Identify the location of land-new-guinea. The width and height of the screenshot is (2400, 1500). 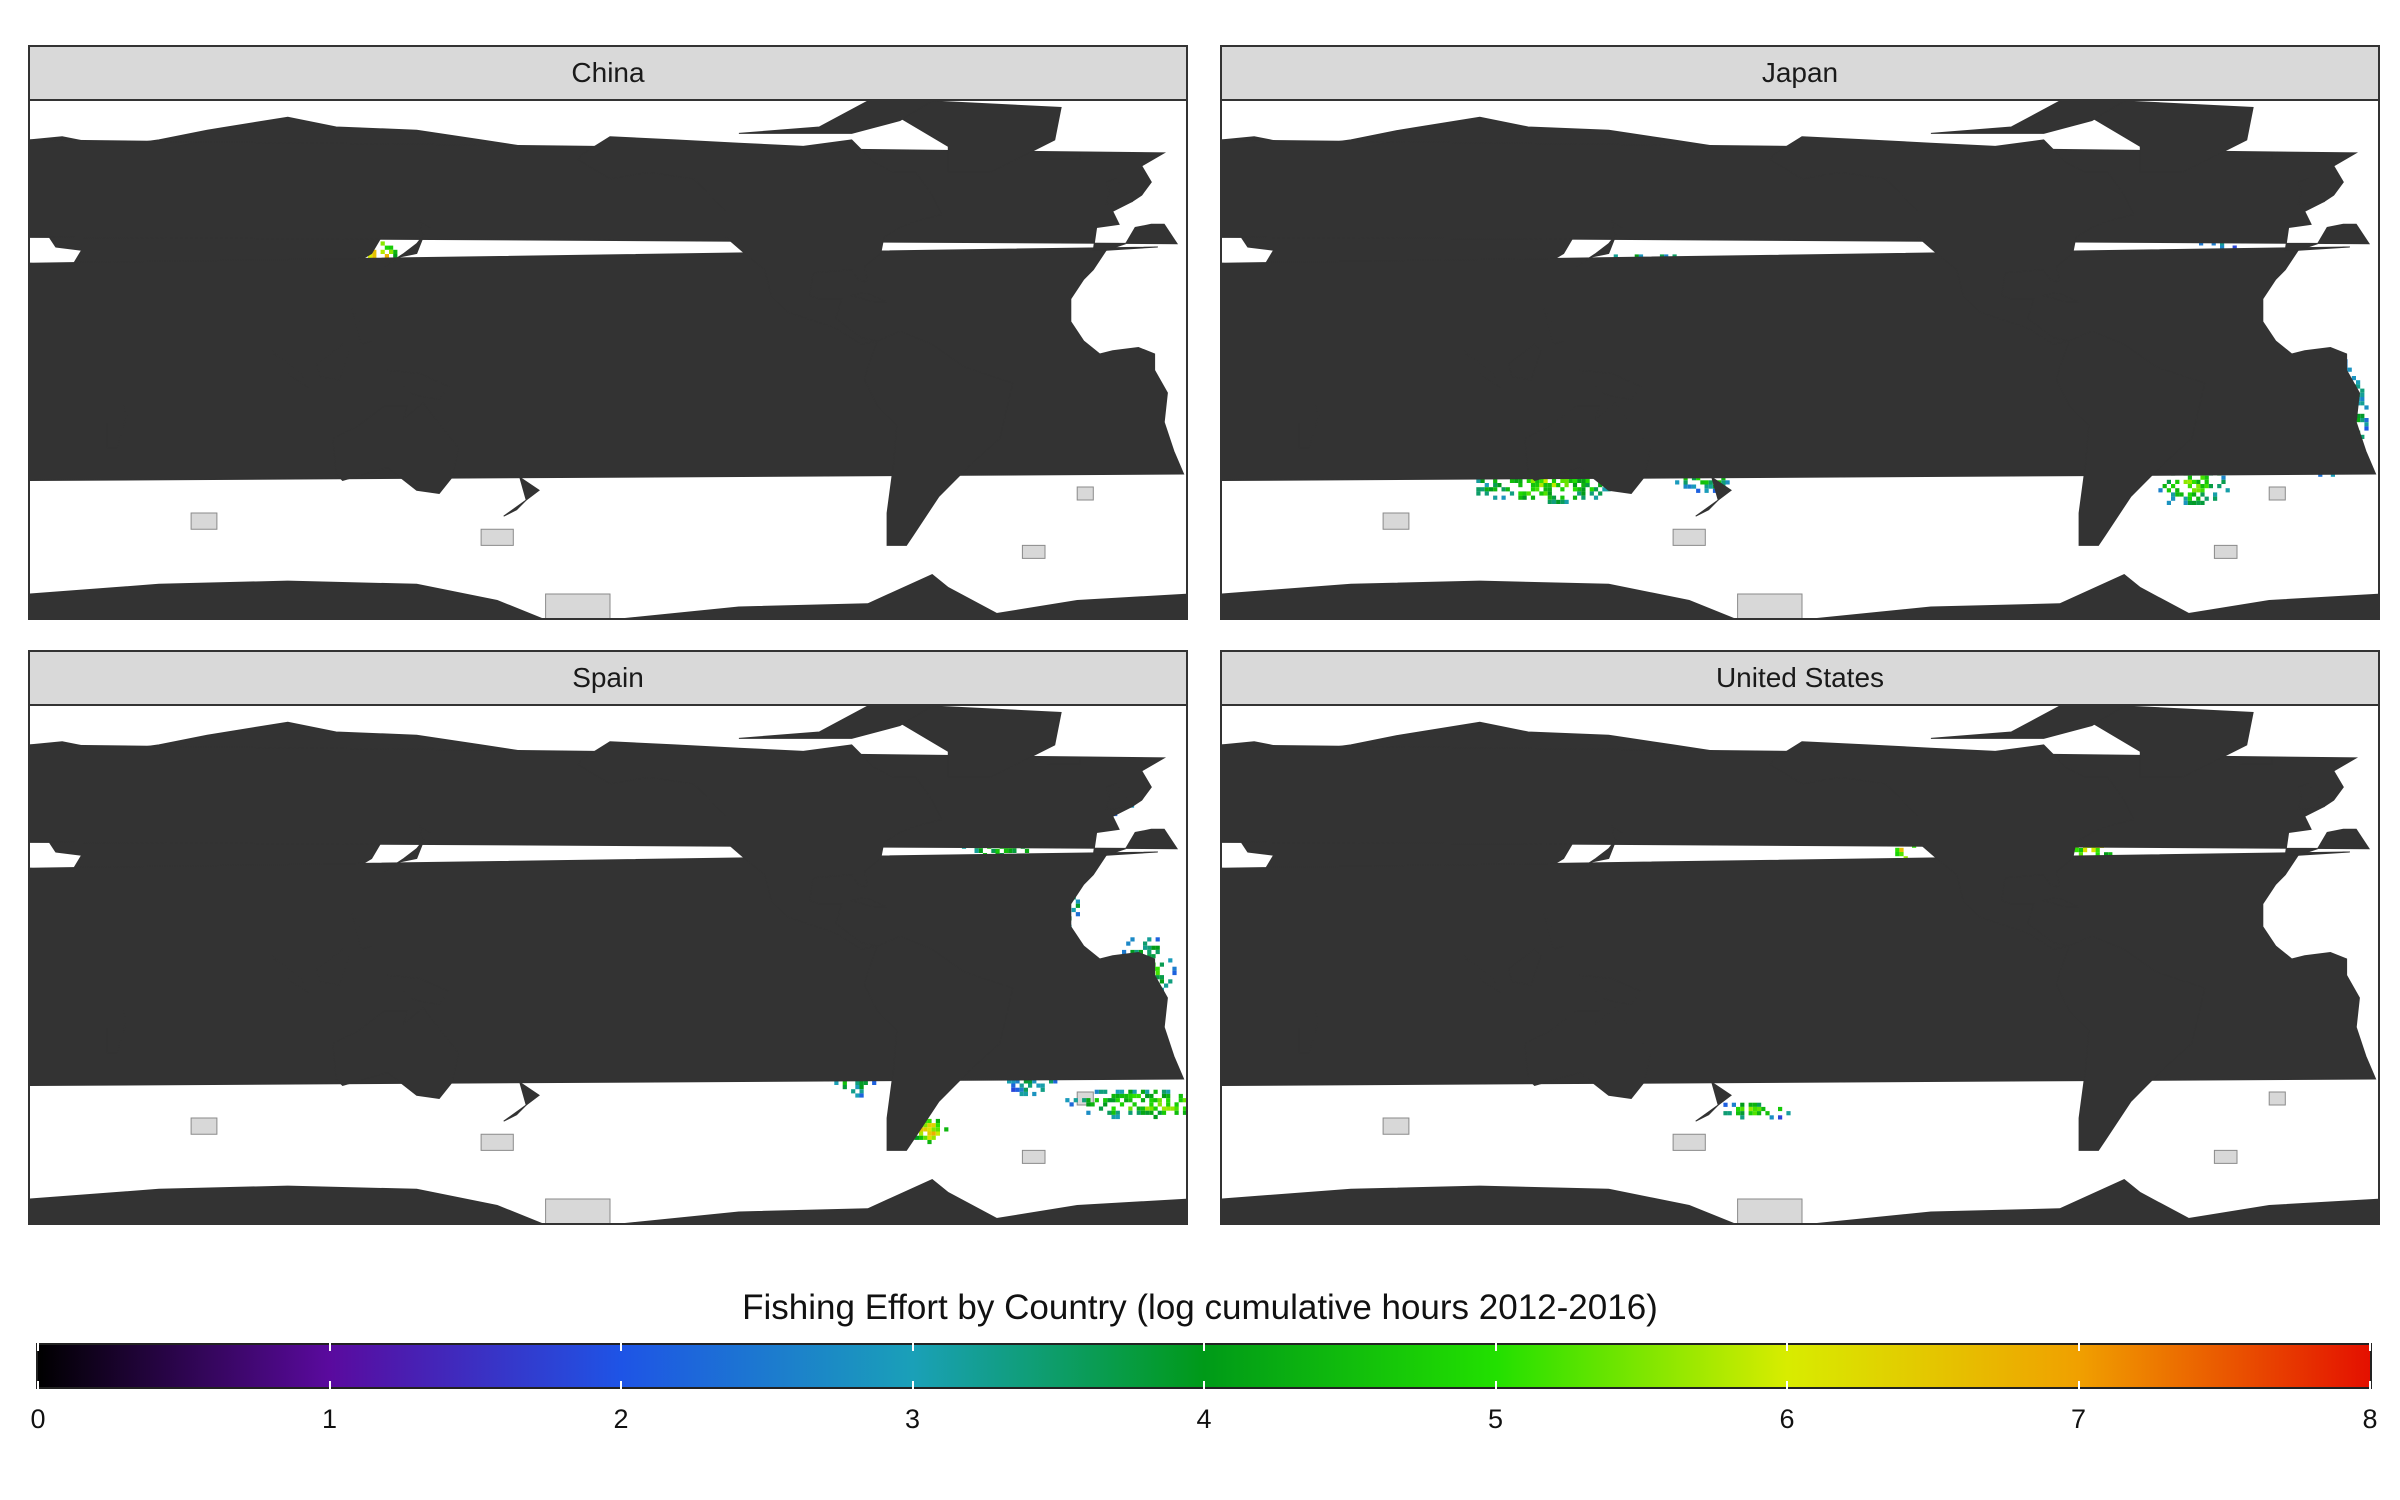
(1610, 384).